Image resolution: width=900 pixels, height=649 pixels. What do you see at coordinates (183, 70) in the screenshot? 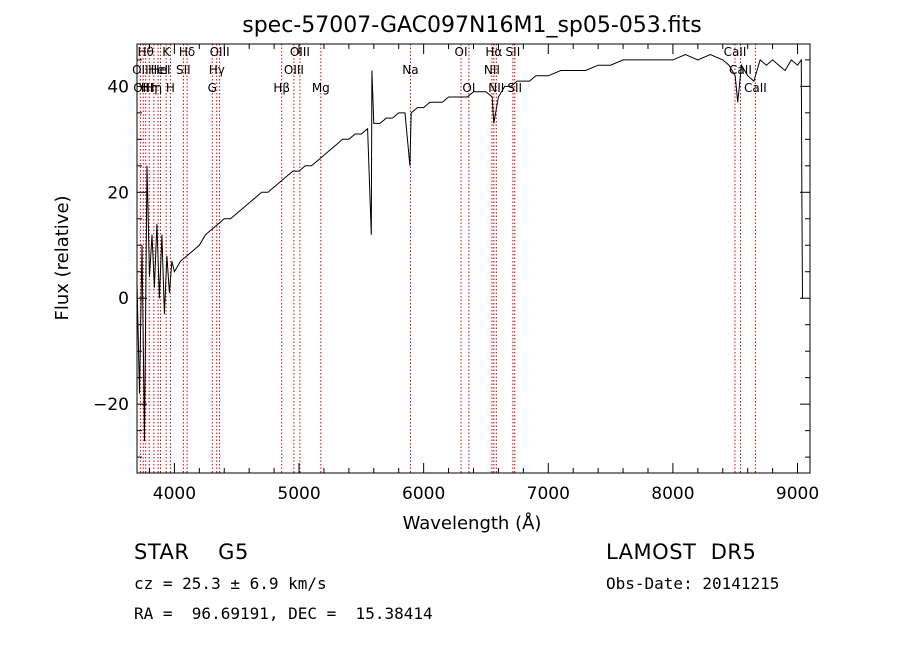
I see `line-marker-label-9: SII` at bounding box center [183, 70].